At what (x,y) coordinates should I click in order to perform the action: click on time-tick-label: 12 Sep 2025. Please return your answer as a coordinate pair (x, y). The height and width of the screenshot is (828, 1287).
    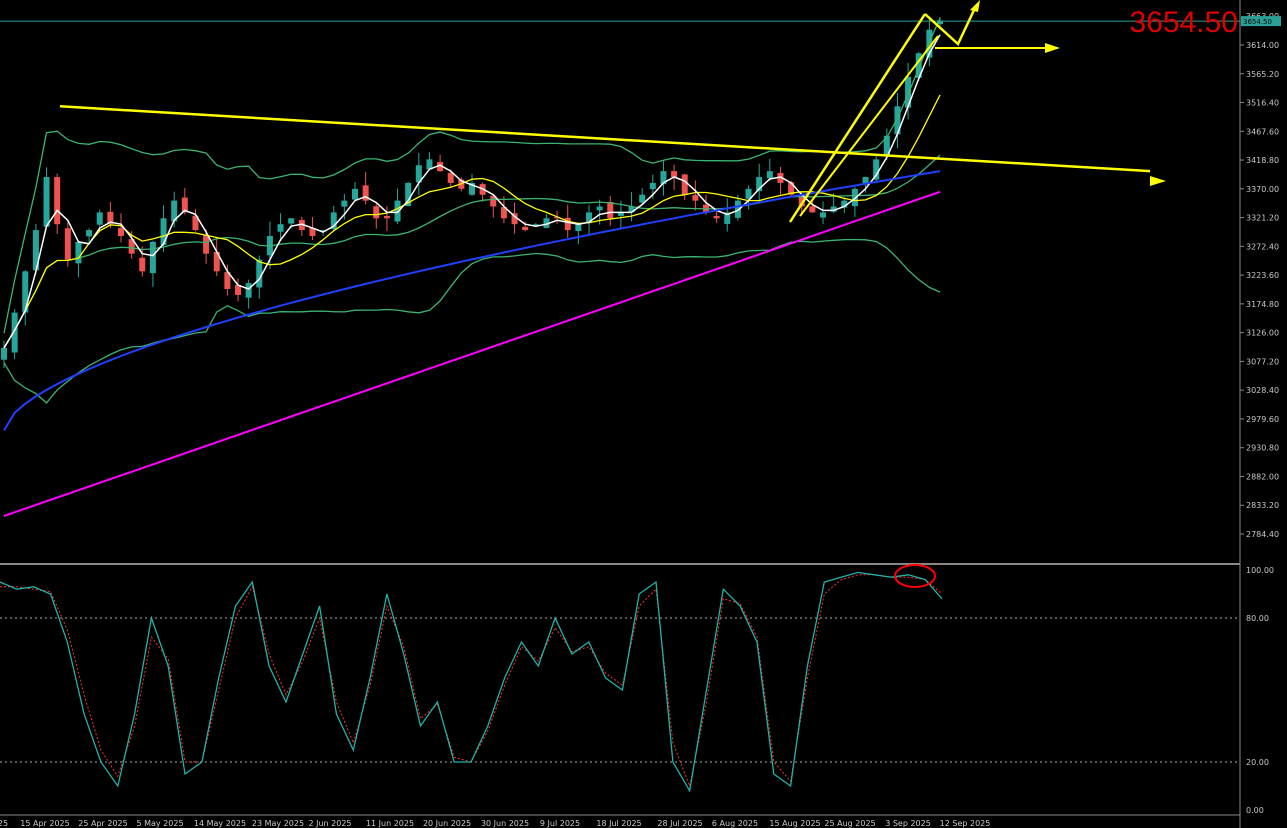
    Looking at the image, I should click on (965, 823).